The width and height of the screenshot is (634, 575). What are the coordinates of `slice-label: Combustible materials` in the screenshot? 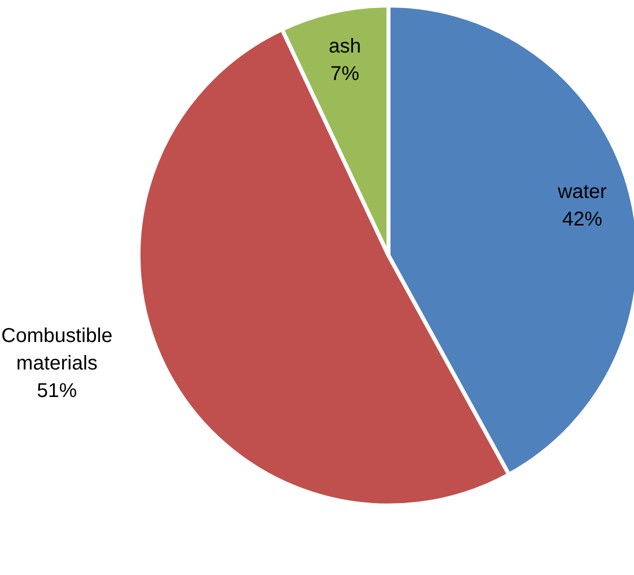 It's located at (56, 349).